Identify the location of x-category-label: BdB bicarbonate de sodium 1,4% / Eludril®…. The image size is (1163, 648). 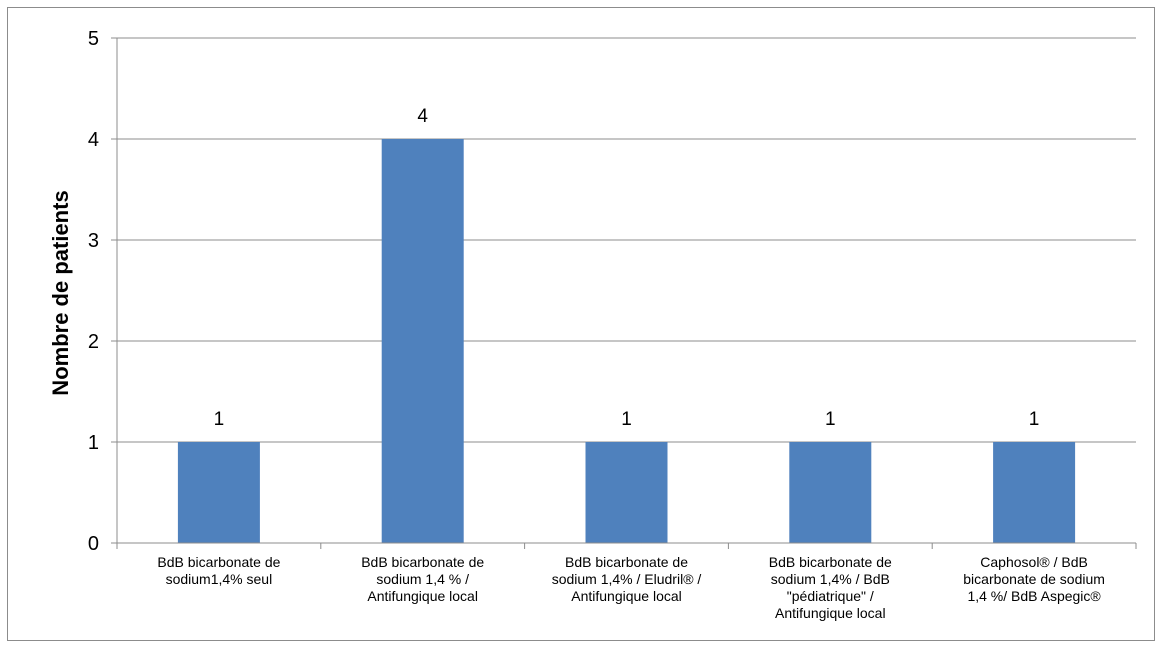
(627, 579).